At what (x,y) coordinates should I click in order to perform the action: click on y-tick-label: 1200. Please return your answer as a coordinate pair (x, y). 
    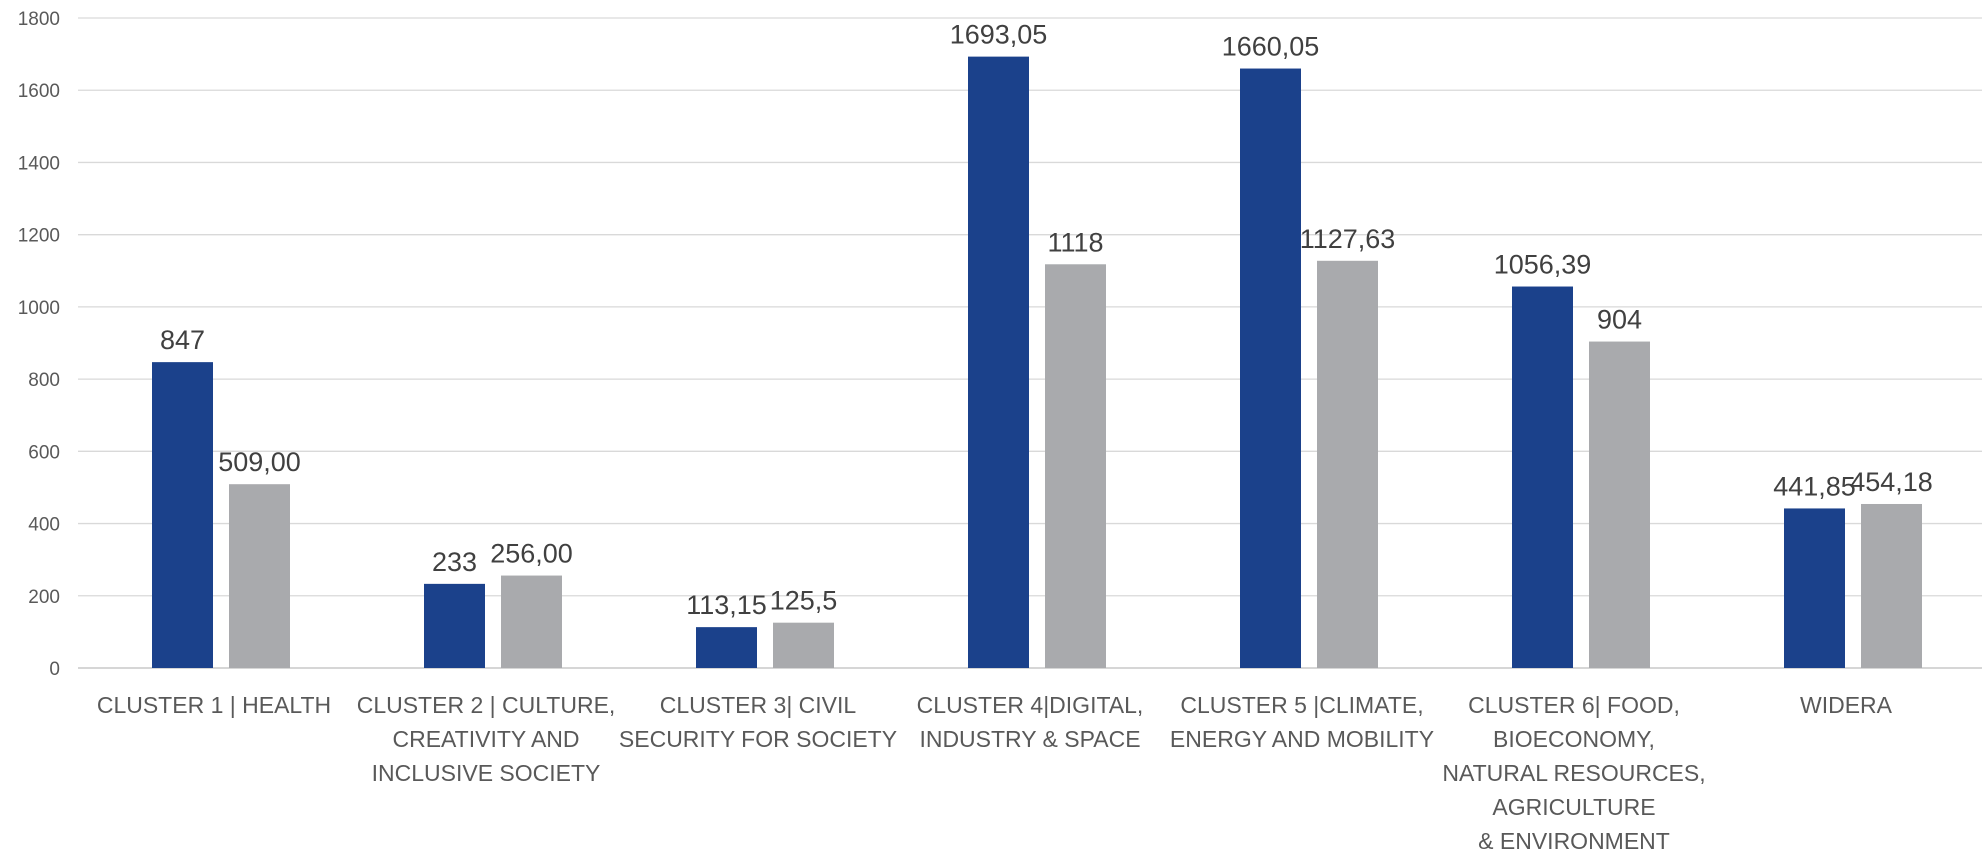
    Looking at the image, I should click on (39, 236).